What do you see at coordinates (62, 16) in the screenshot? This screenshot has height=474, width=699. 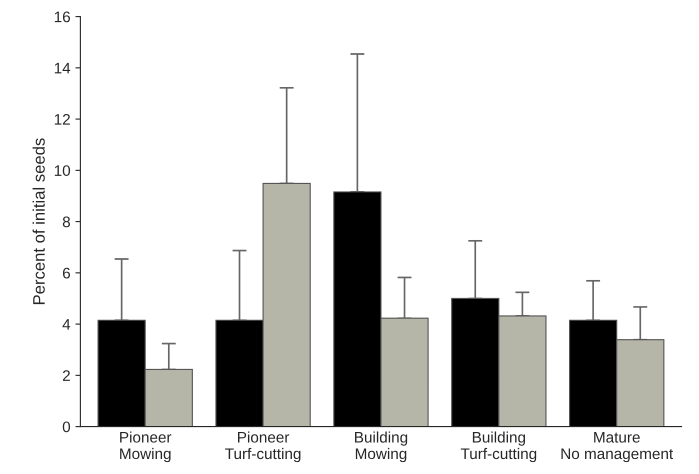 I see `y-tick-label: 16` at bounding box center [62, 16].